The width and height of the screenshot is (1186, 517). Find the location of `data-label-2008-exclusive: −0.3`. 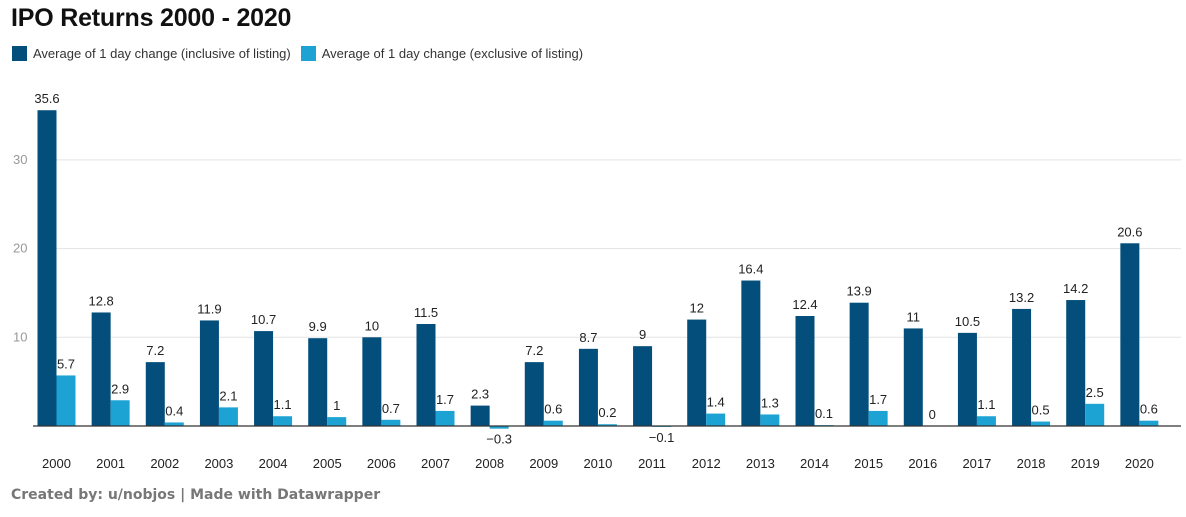

data-label-2008-exclusive: −0.3 is located at coordinates (499, 439).